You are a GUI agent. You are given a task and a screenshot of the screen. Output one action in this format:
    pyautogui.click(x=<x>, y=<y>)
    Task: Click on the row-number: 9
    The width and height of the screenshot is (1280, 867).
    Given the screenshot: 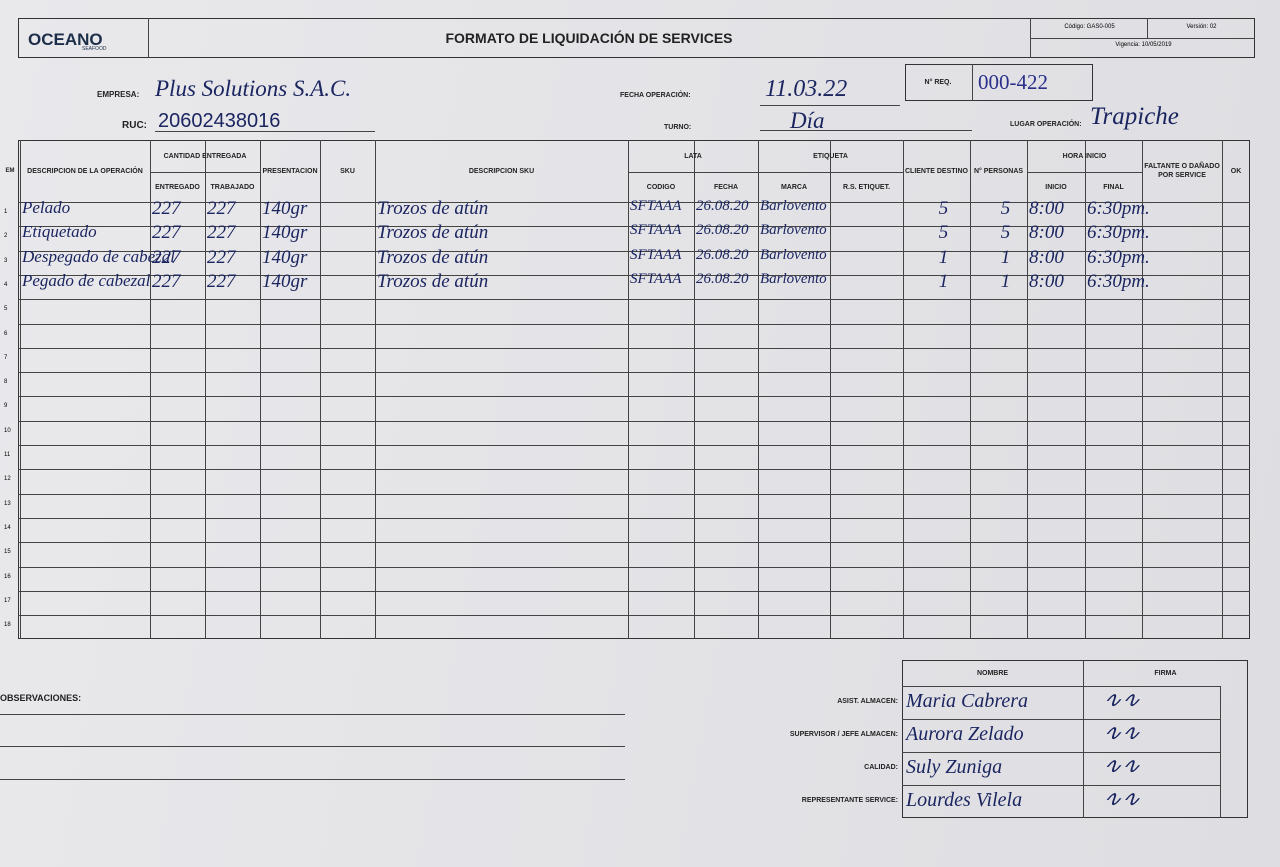 What is the action you would take?
    pyautogui.click(x=6, y=406)
    